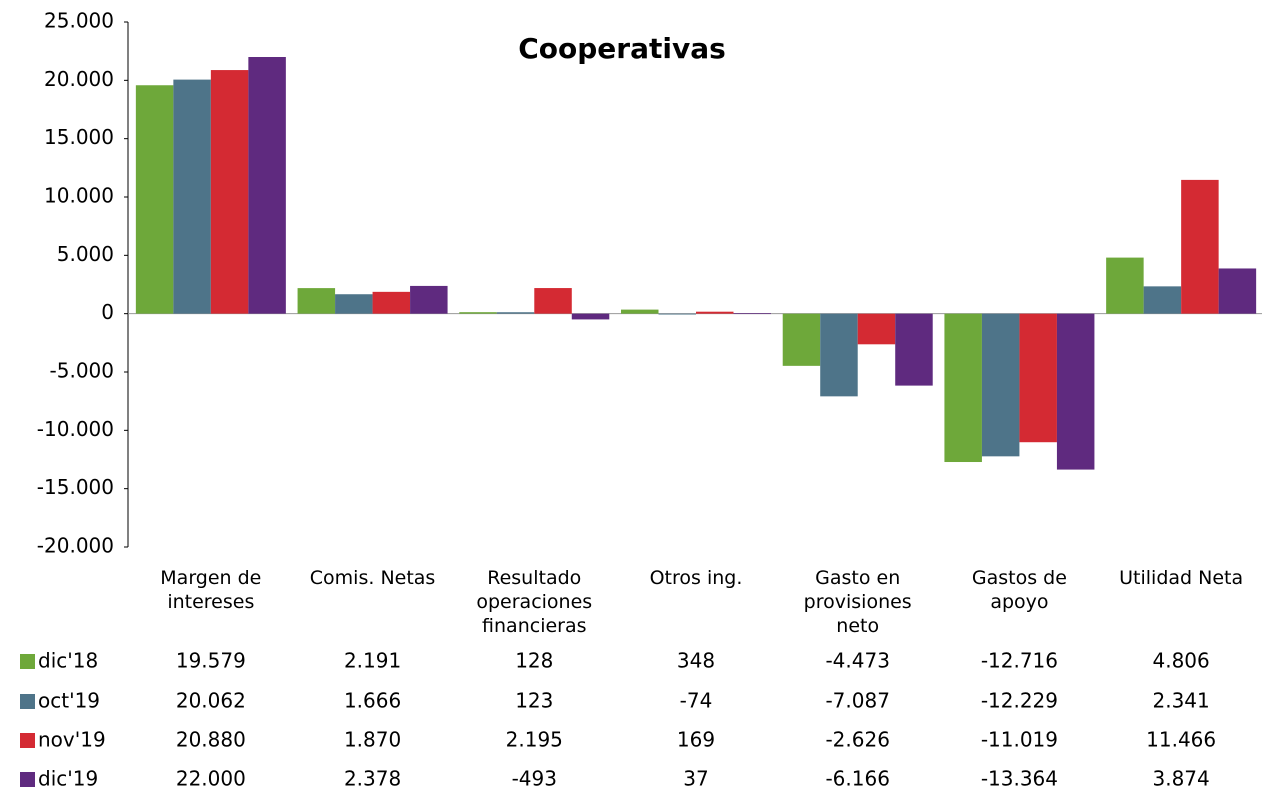  Describe the element at coordinates (857, 740) in the screenshot. I see `table-value: -2.626` at that location.